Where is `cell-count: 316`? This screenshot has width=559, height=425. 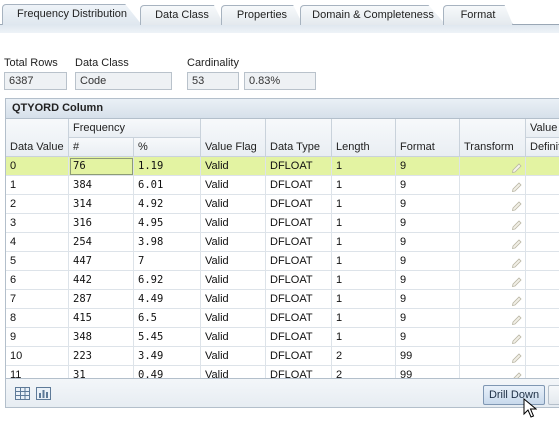 cell-count: 316 is located at coordinates (101, 223).